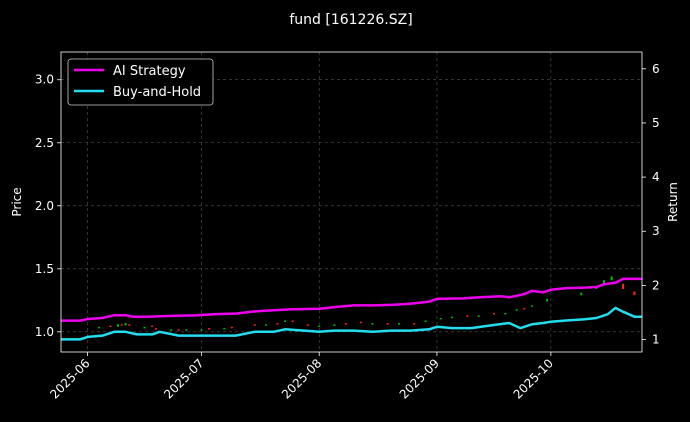  What do you see at coordinates (351, 323) in the screenshot?
I see `series-line-buy-and-hold` at bounding box center [351, 323].